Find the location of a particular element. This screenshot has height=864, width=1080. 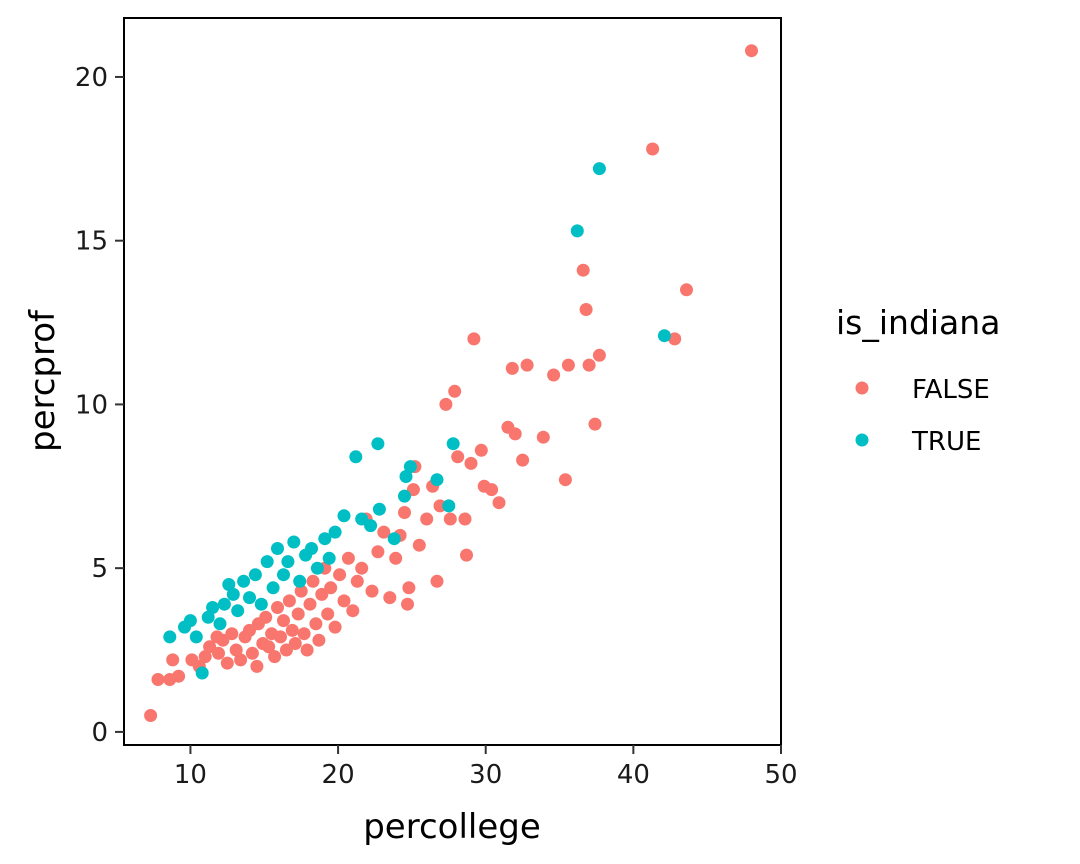

x-tick-label-20: 20 is located at coordinates (338, 775).